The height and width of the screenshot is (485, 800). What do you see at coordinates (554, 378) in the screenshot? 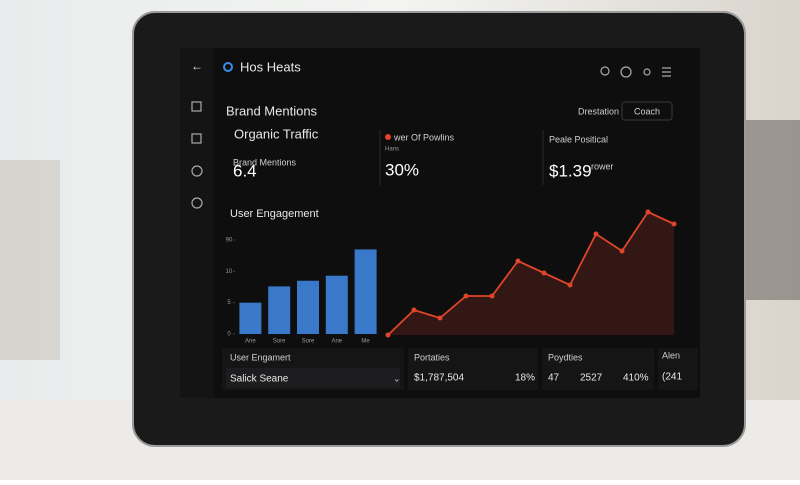
I see `table-cell-text: 47` at bounding box center [554, 378].